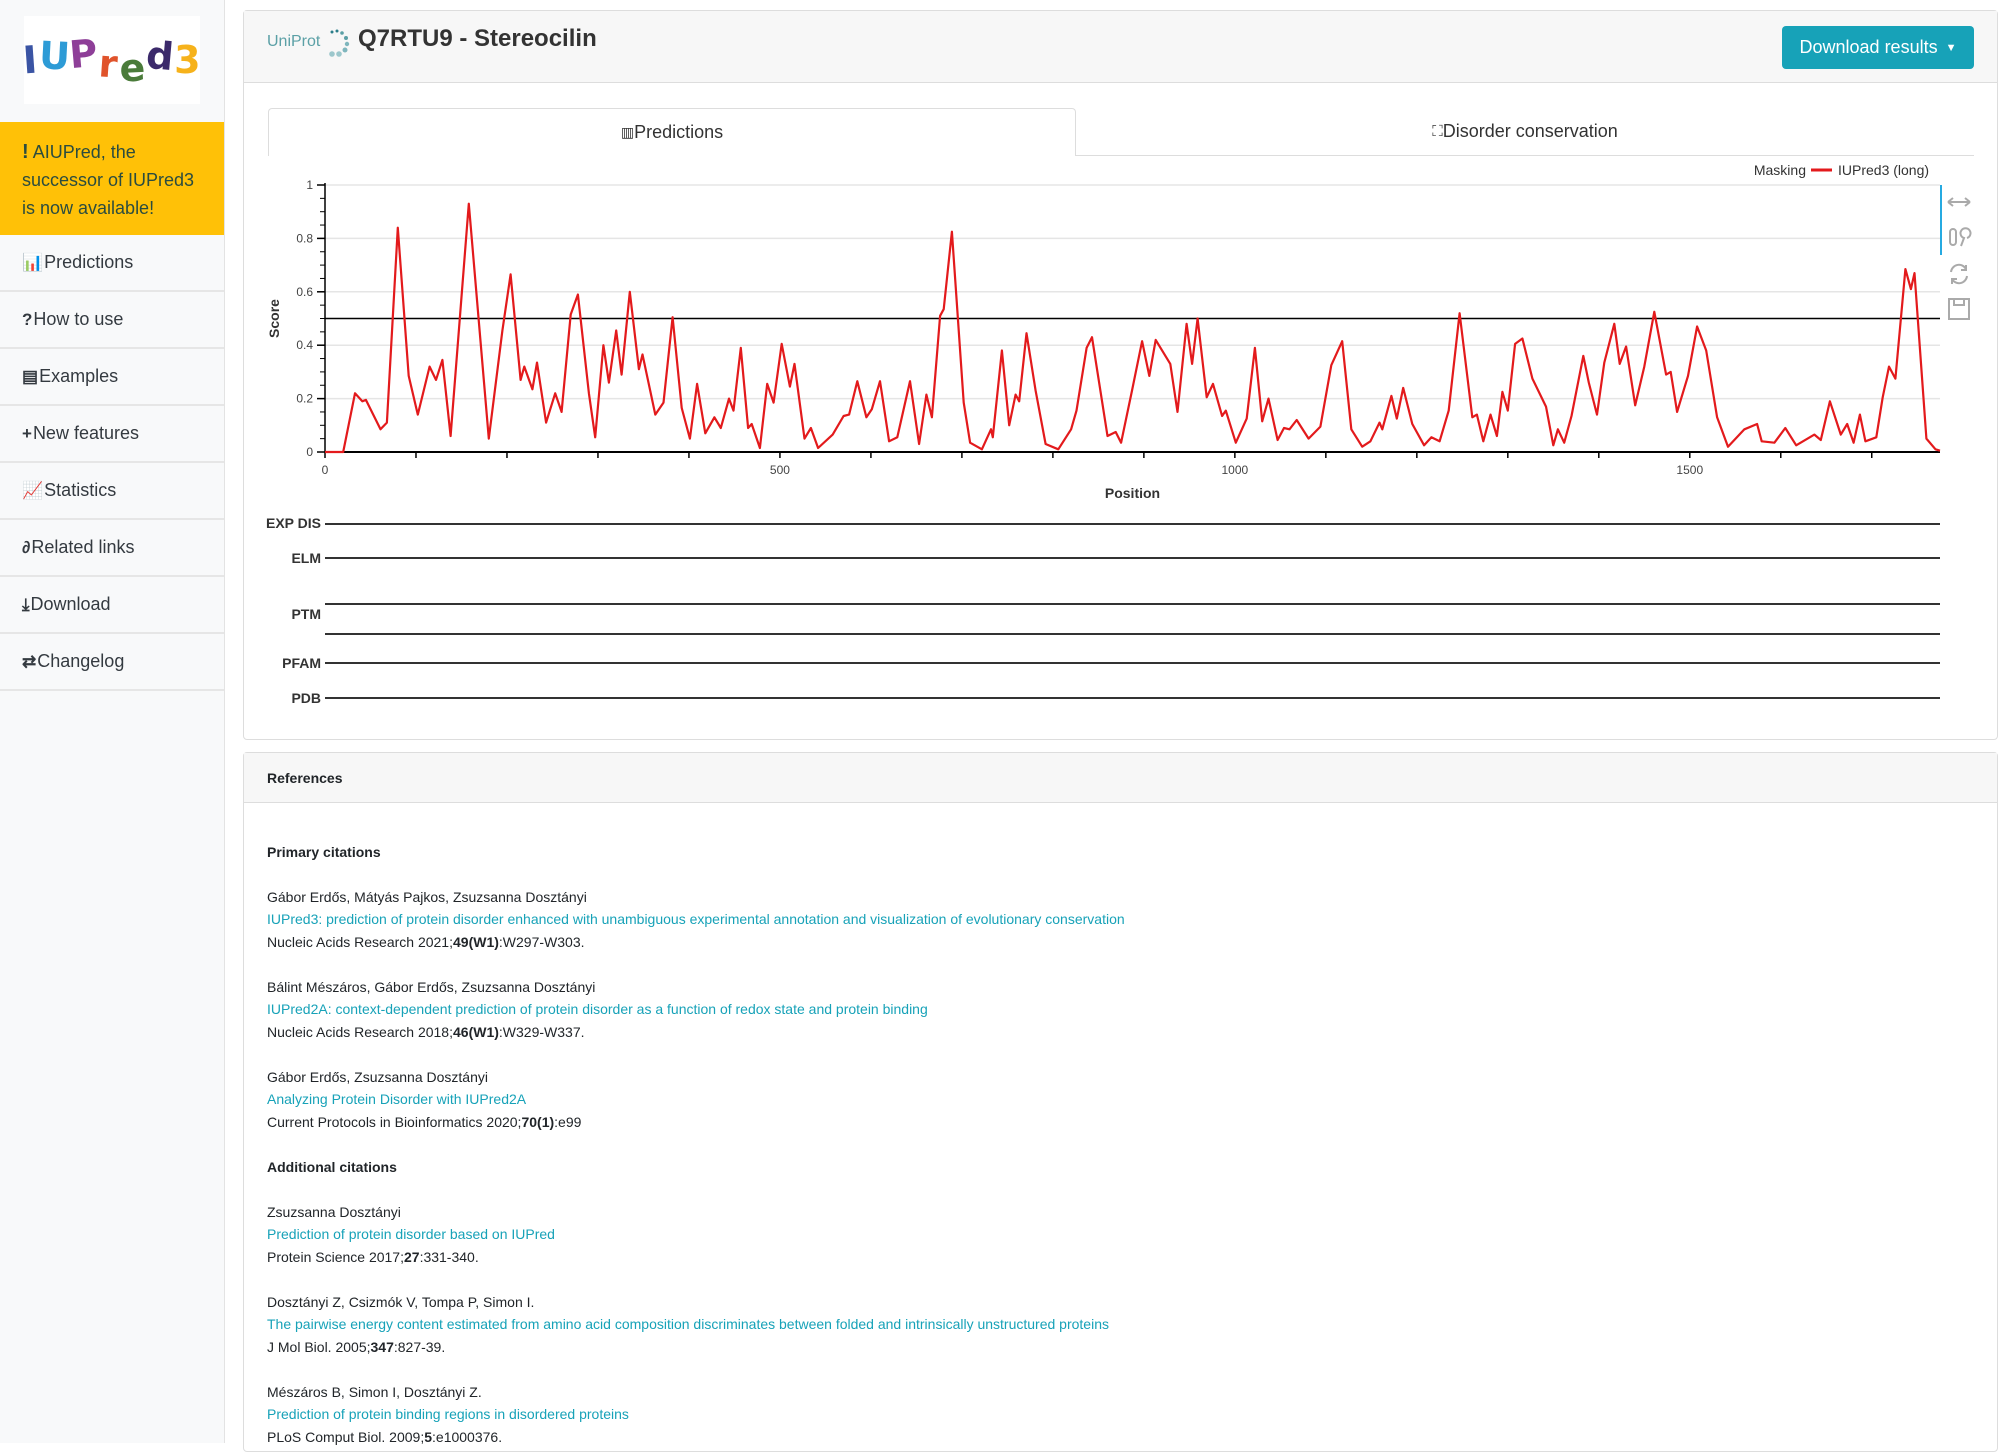  I want to click on citation-journal: PLoS Comput Biol. 2009;5:e1000376., so click(385, 1437).